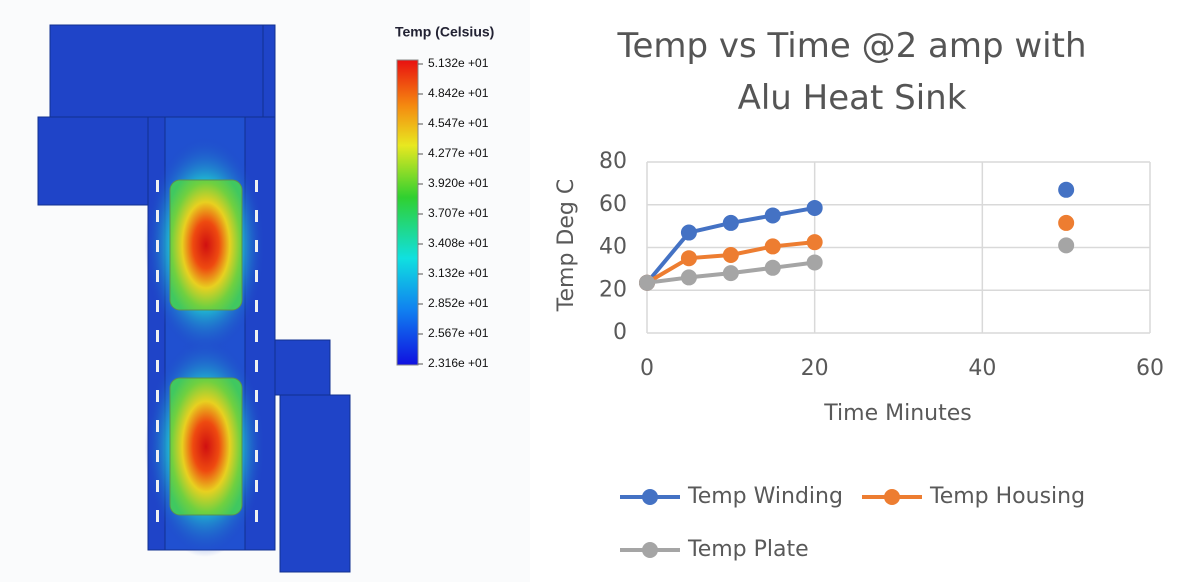 The image size is (1185, 582). What do you see at coordinates (458, 363) in the screenshot?
I see `colorbar-label: 2.316e +01` at bounding box center [458, 363].